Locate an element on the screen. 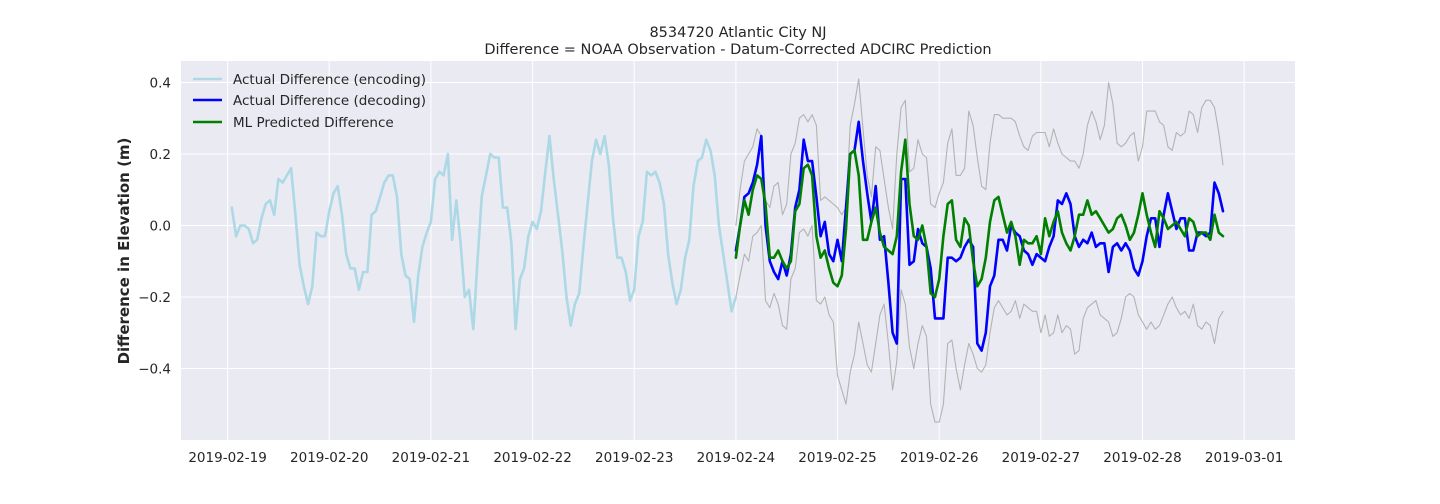 The image size is (1440, 504). series-line-ml is located at coordinates (979, 218).